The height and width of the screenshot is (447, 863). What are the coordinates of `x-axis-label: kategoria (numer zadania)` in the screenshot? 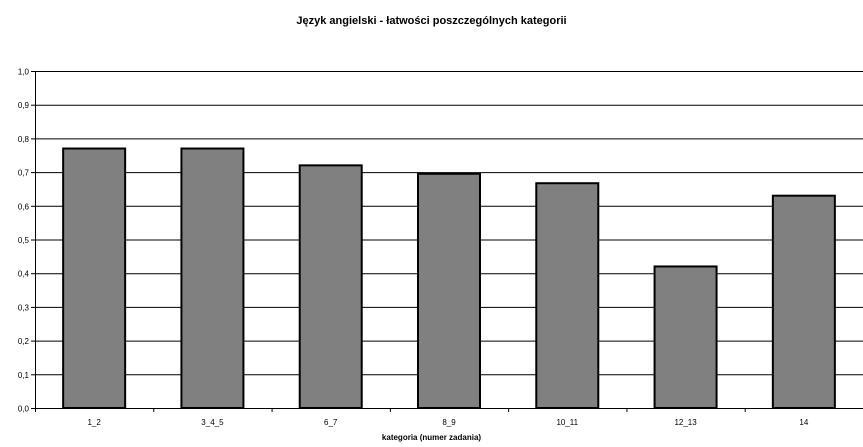 It's located at (431, 437).